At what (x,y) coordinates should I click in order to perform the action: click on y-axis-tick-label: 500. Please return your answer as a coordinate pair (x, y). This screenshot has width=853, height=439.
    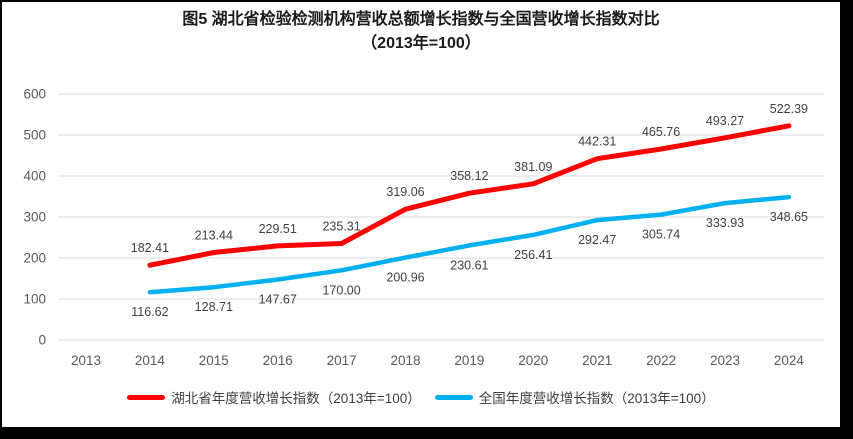
    Looking at the image, I should click on (34, 135).